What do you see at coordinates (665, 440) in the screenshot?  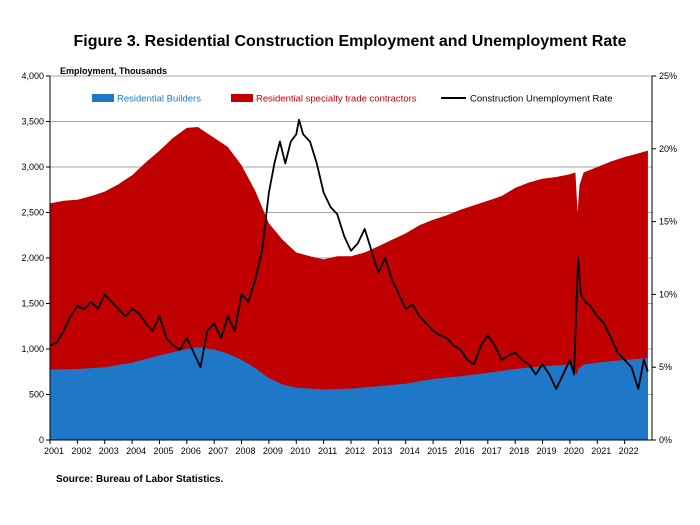 I see `y-tick-label-right: 0%` at bounding box center [665, 440].